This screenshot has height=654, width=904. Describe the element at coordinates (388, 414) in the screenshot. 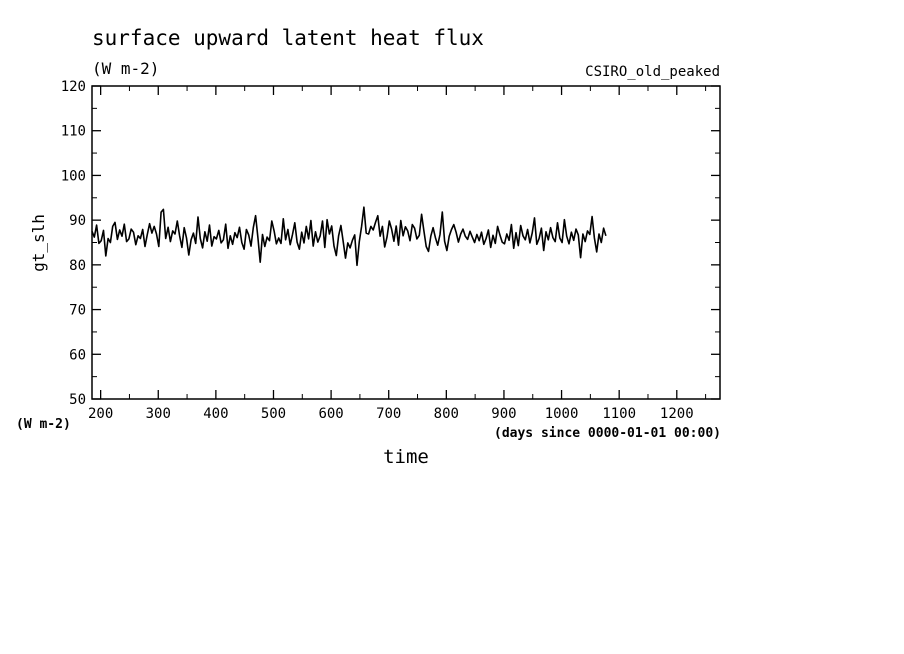

I see `x-tick-label: 700` at that location.